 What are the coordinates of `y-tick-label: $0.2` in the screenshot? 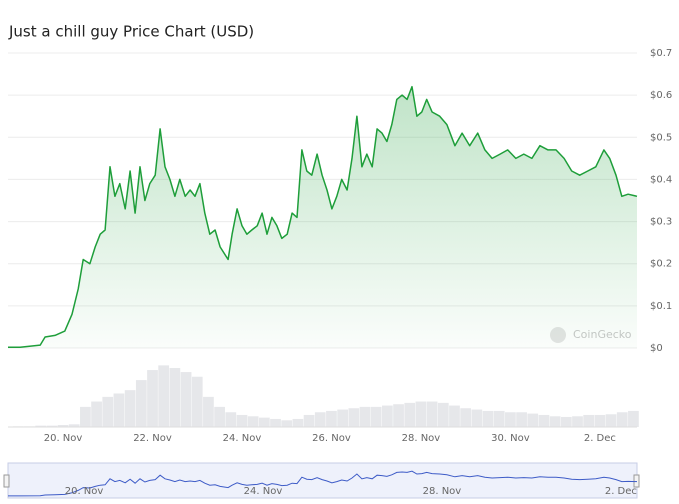 It's located at (661, 264).